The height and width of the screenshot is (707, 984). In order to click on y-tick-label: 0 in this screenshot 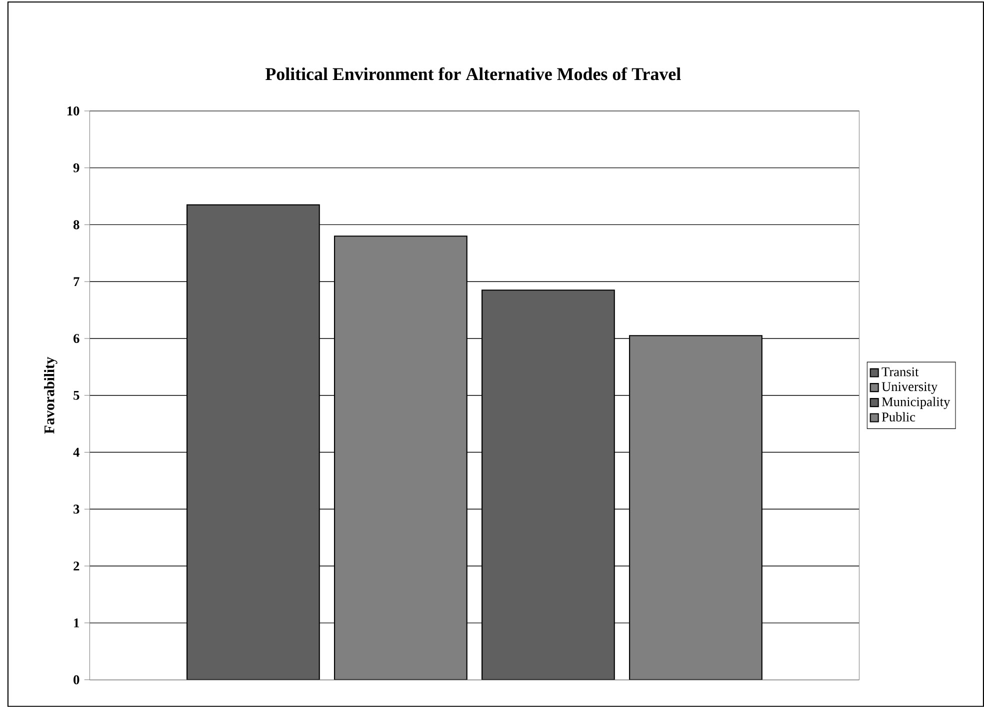, I will do `click(77, 679)`.